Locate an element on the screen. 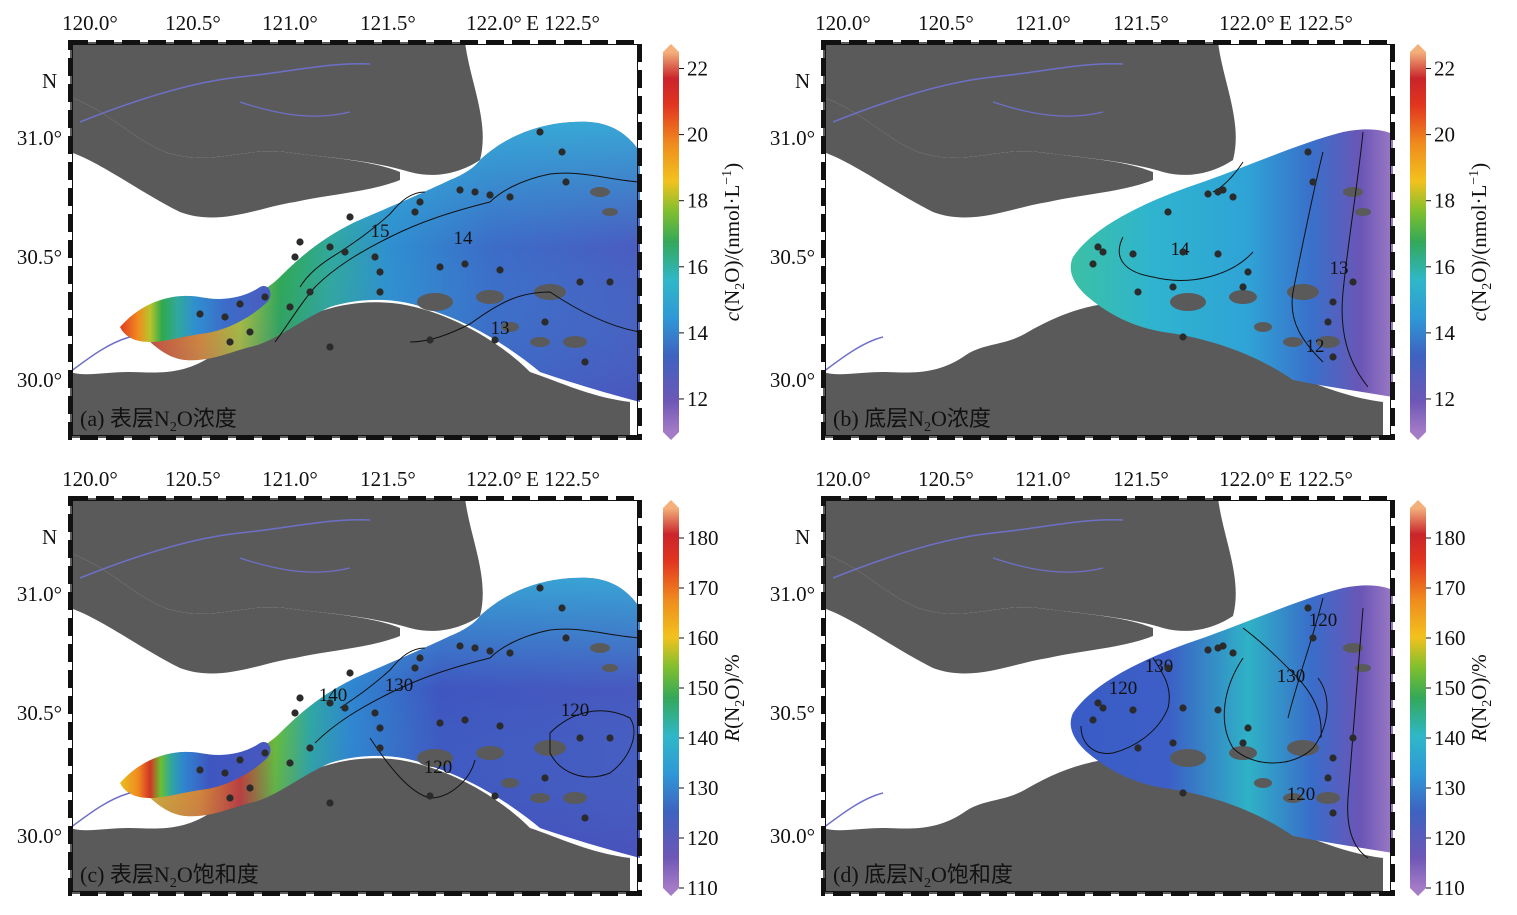 This screenshot has width=1517, height=915. latitude-label: 30.0° is located at coordinates (792, 380).